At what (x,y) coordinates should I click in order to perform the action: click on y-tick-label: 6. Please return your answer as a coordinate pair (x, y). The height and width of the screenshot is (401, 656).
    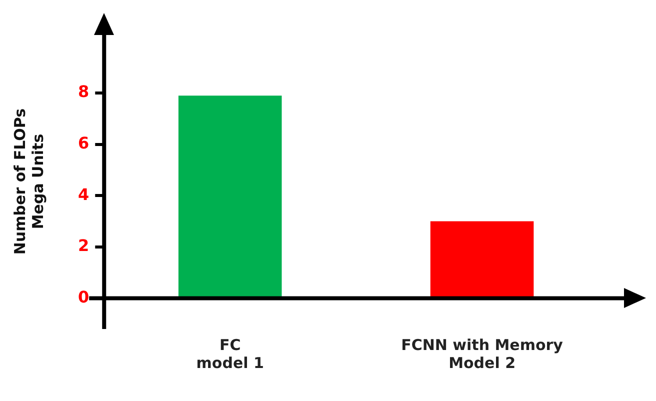
    Looking at the image, I should click on (84, 142).